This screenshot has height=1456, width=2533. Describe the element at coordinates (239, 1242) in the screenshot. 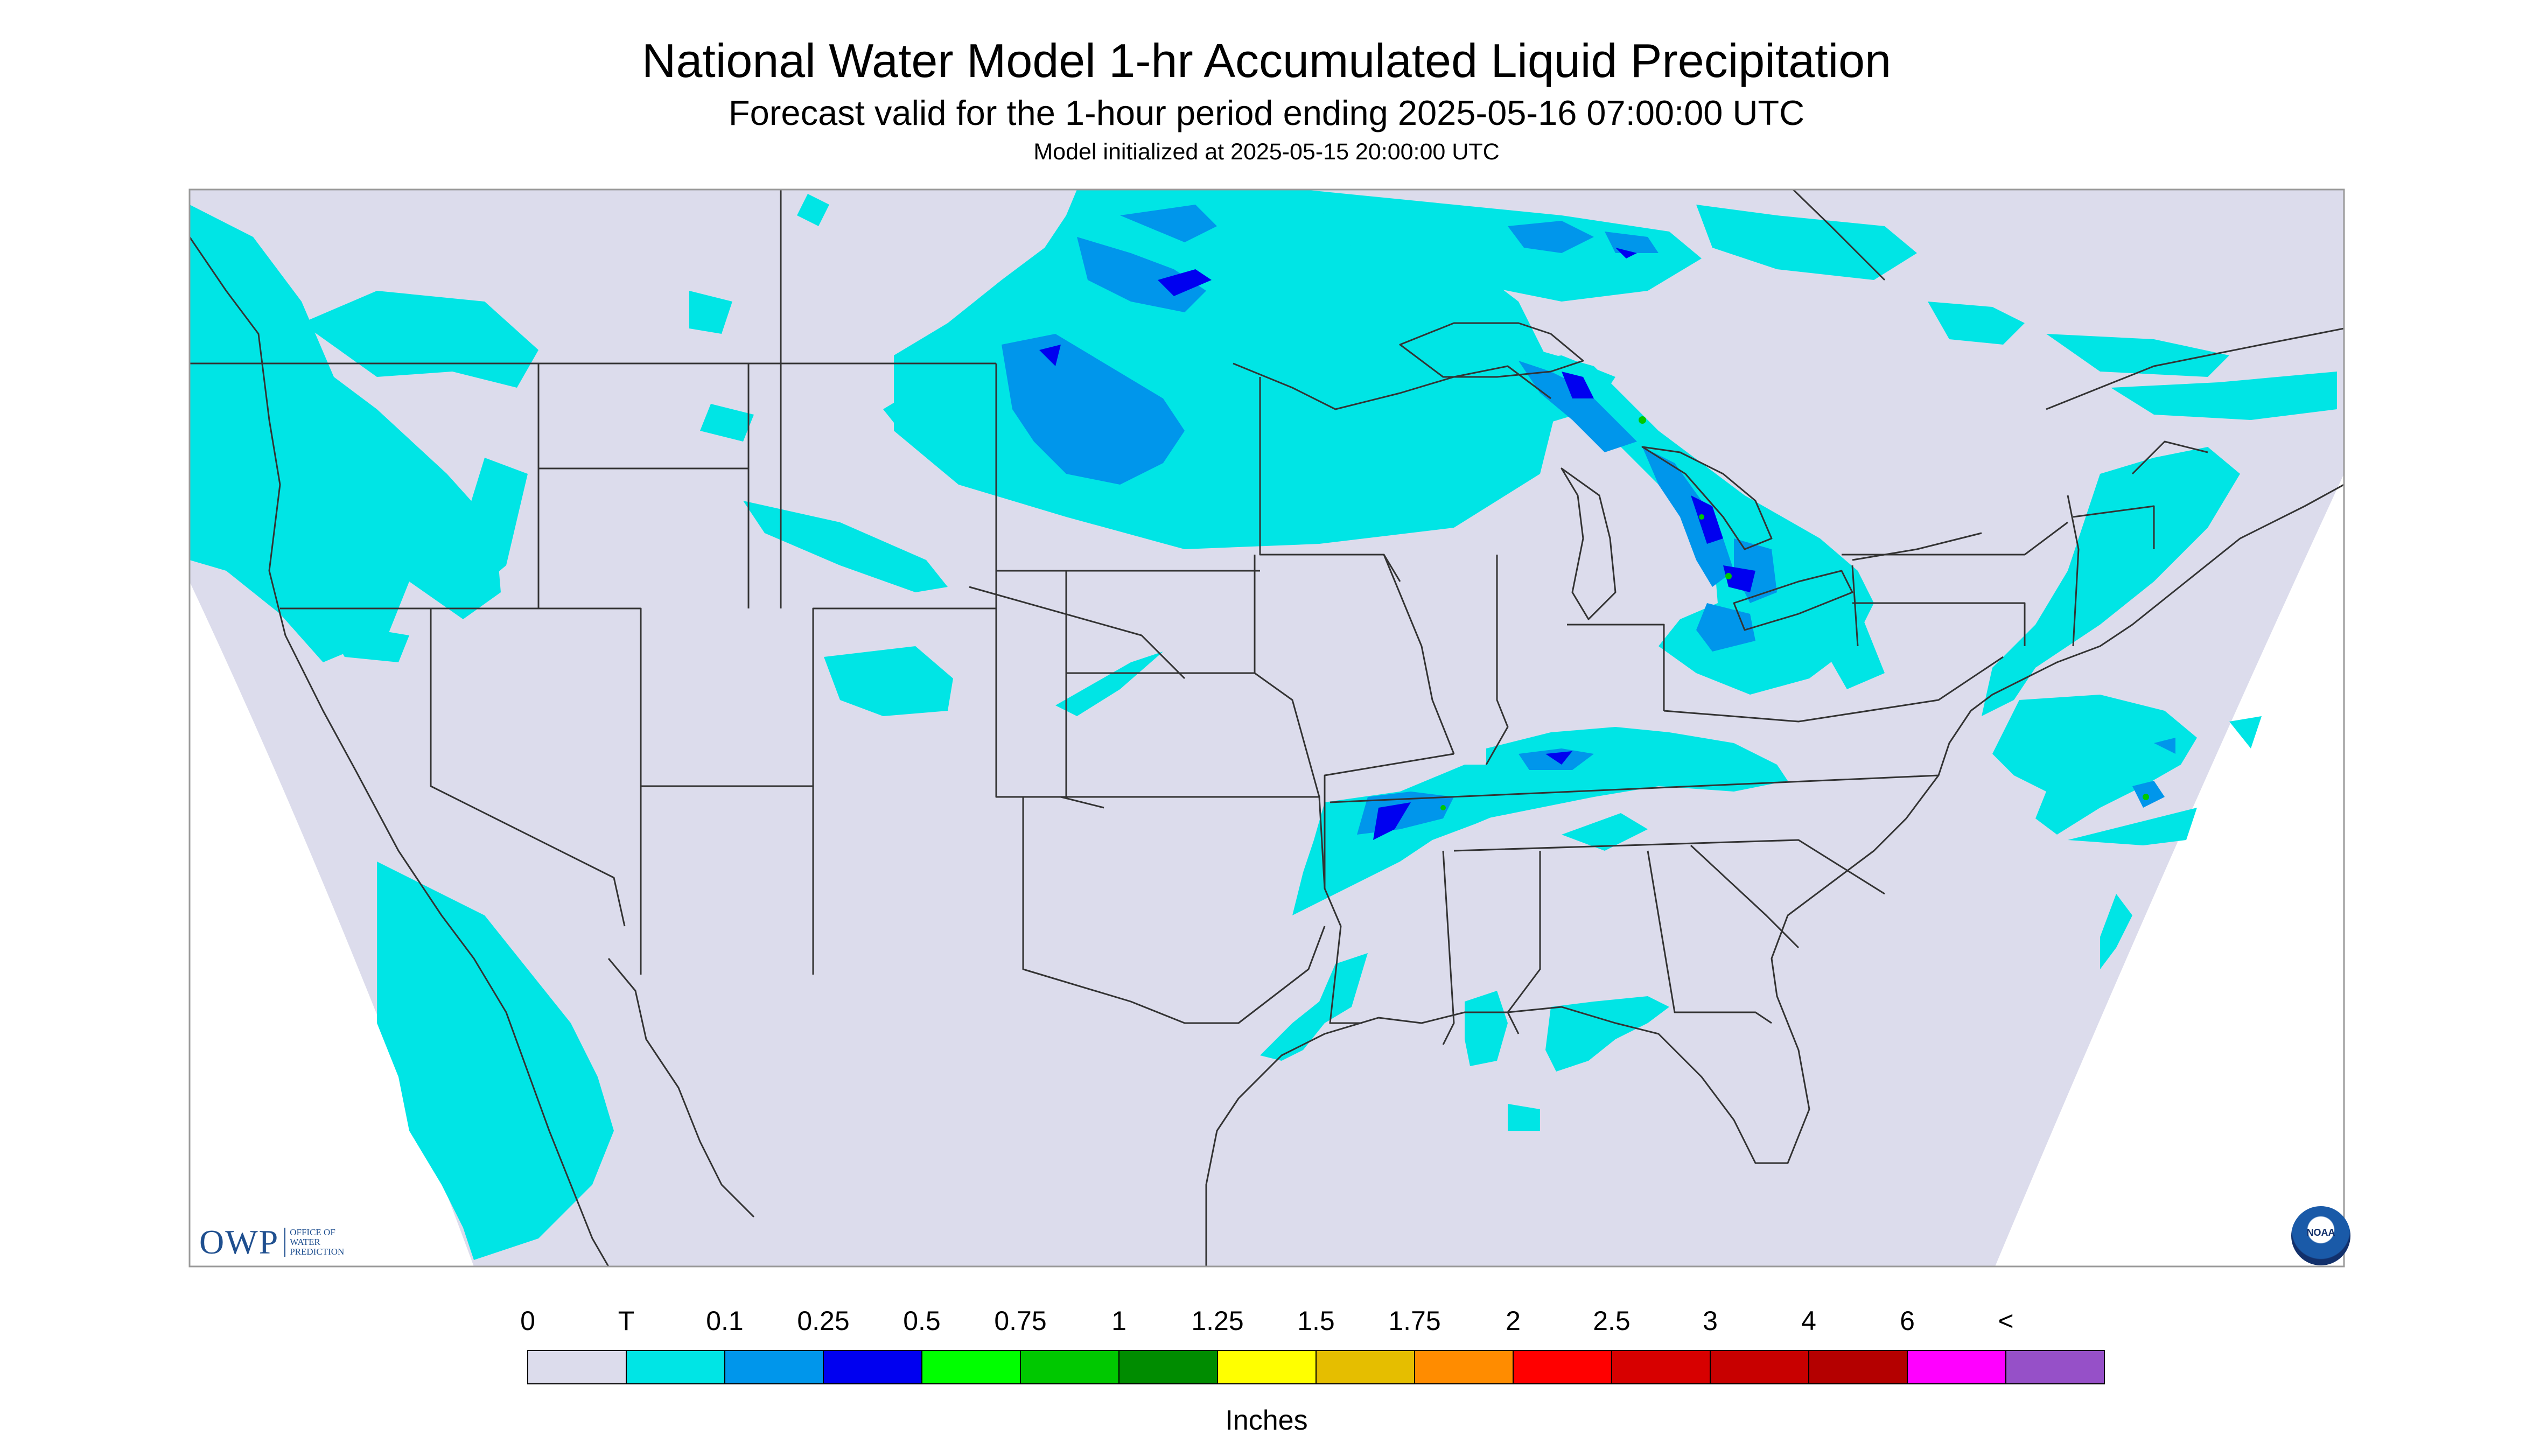

I see `owp-logo-text: OWP` at that location.